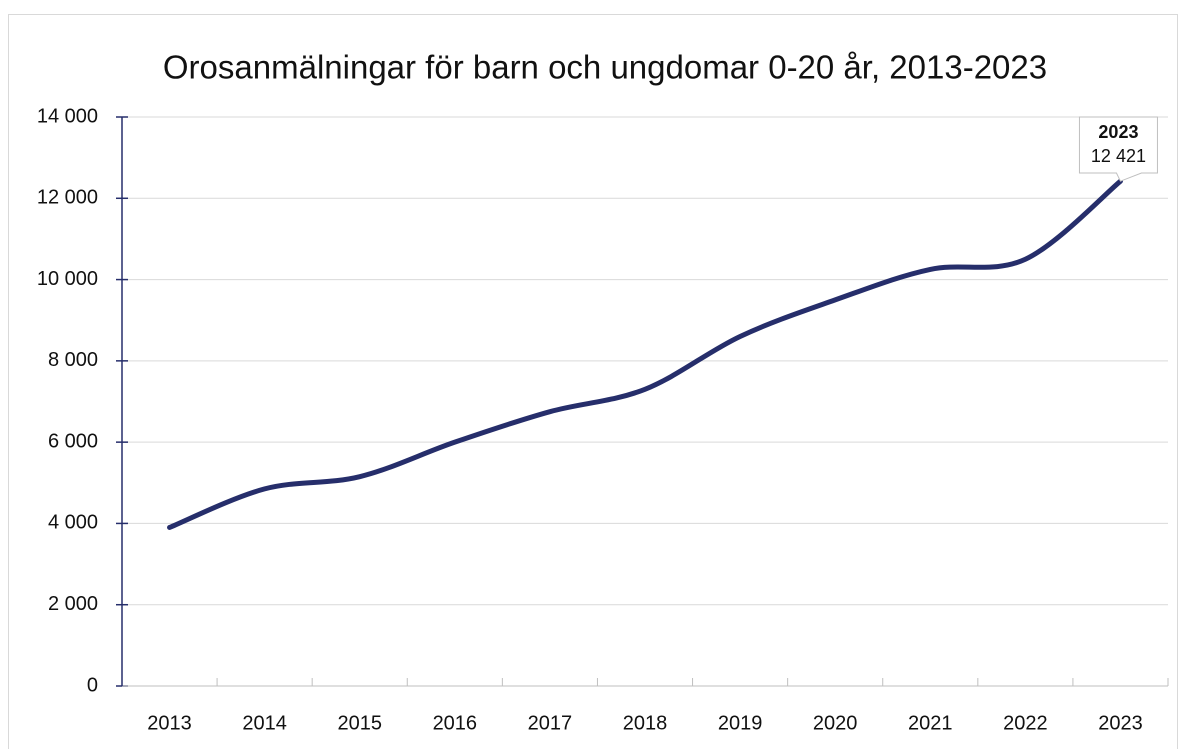  What do you see at coordinates (169, 723) in the screenshot?
I see `x-tick-label: 2013` at bounding box center [169, 723].